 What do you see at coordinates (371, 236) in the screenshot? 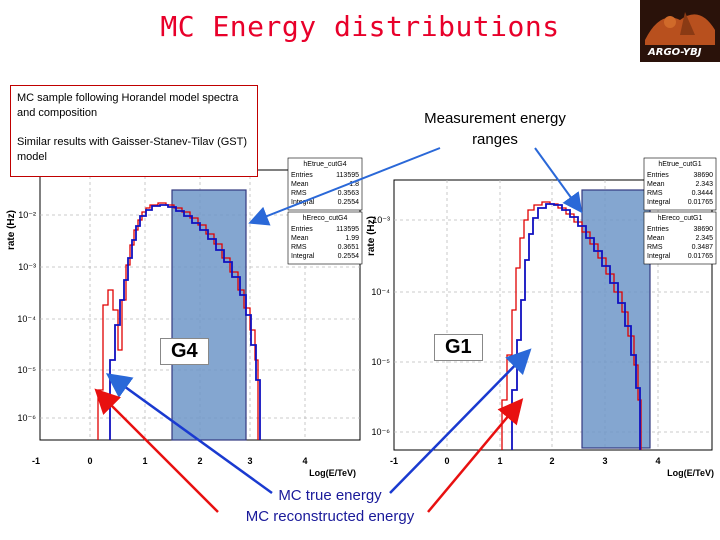
I see `right-ylabel: rate (Hz)` at bounding box center [371, 236].